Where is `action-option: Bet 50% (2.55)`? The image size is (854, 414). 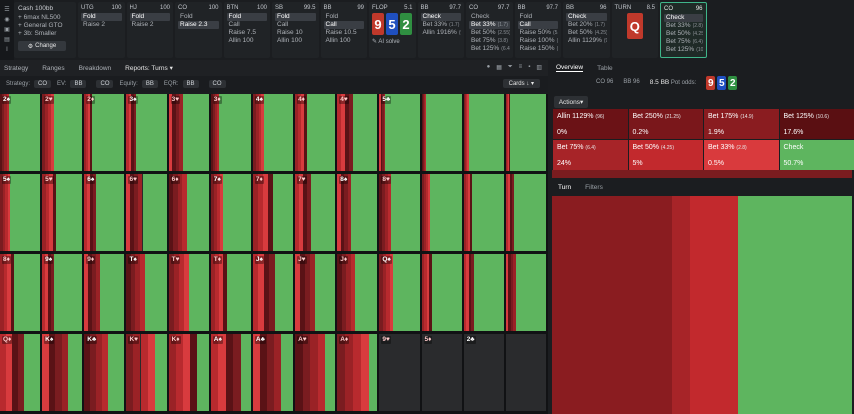 action-option: Bet 50% (2.55) is located at coordinates (489, 33).